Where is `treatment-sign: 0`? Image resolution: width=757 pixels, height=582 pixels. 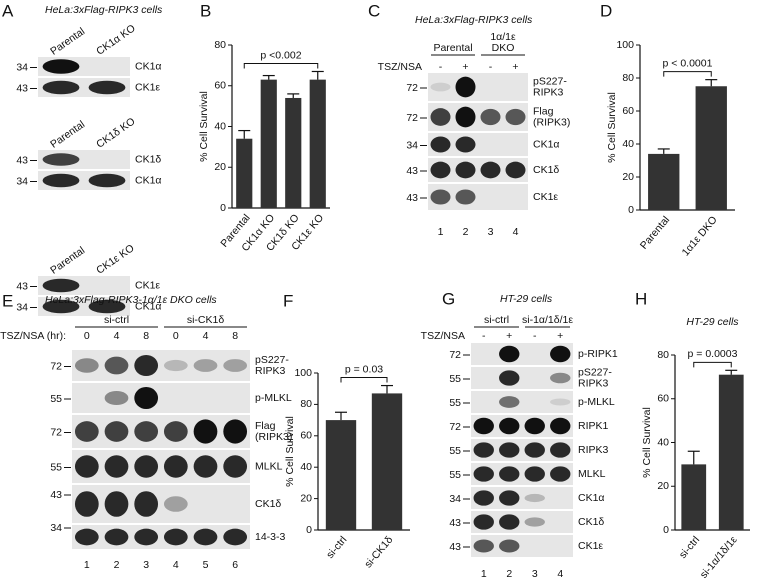 treatment-sign: 0 is located at coordinates (87, 336).